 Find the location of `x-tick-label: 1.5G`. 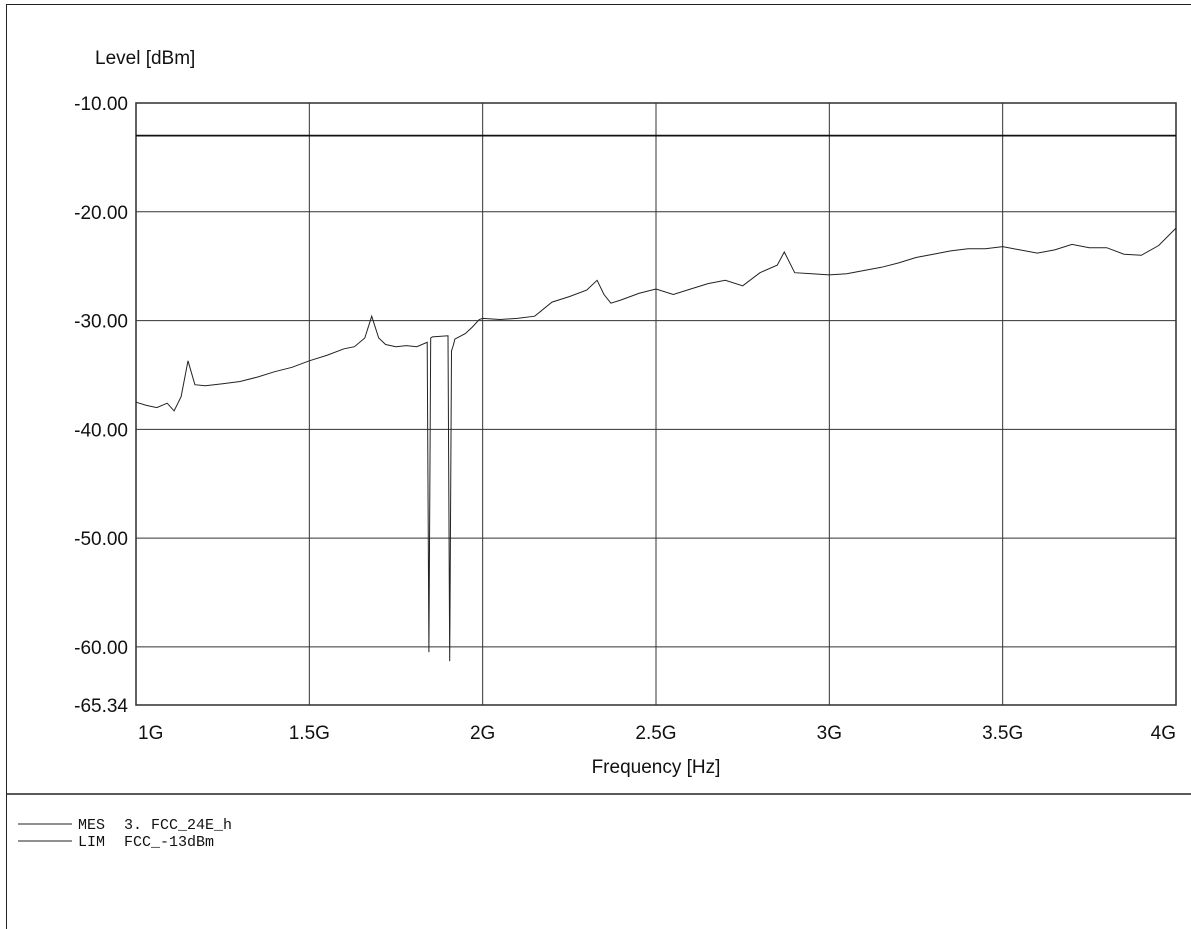

x-tick-label: 1.5G is located at coordinates (309, 733).